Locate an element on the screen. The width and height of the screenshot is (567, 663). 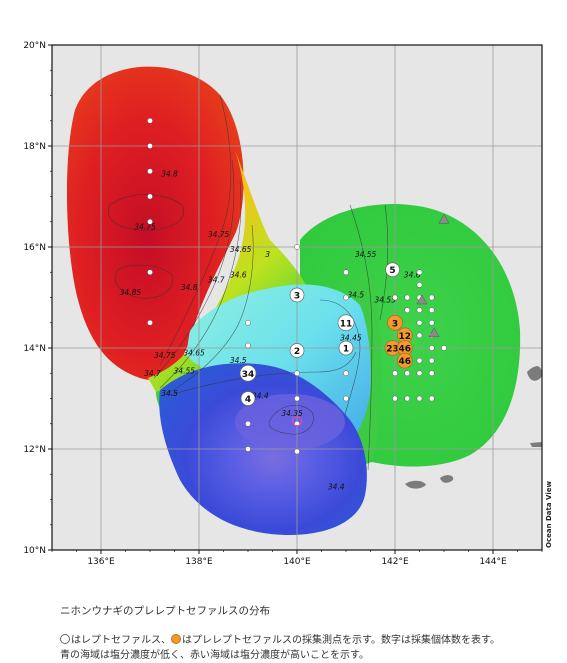
leptocephalus-count-label: 3 is located at coordinates (297, 296).